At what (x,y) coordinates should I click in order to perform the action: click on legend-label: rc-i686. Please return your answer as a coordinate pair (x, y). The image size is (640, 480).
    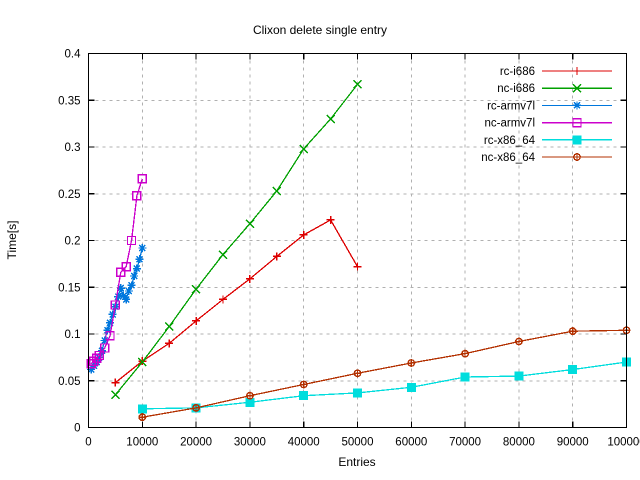
    Looking at the image, I should click on (517, 72).